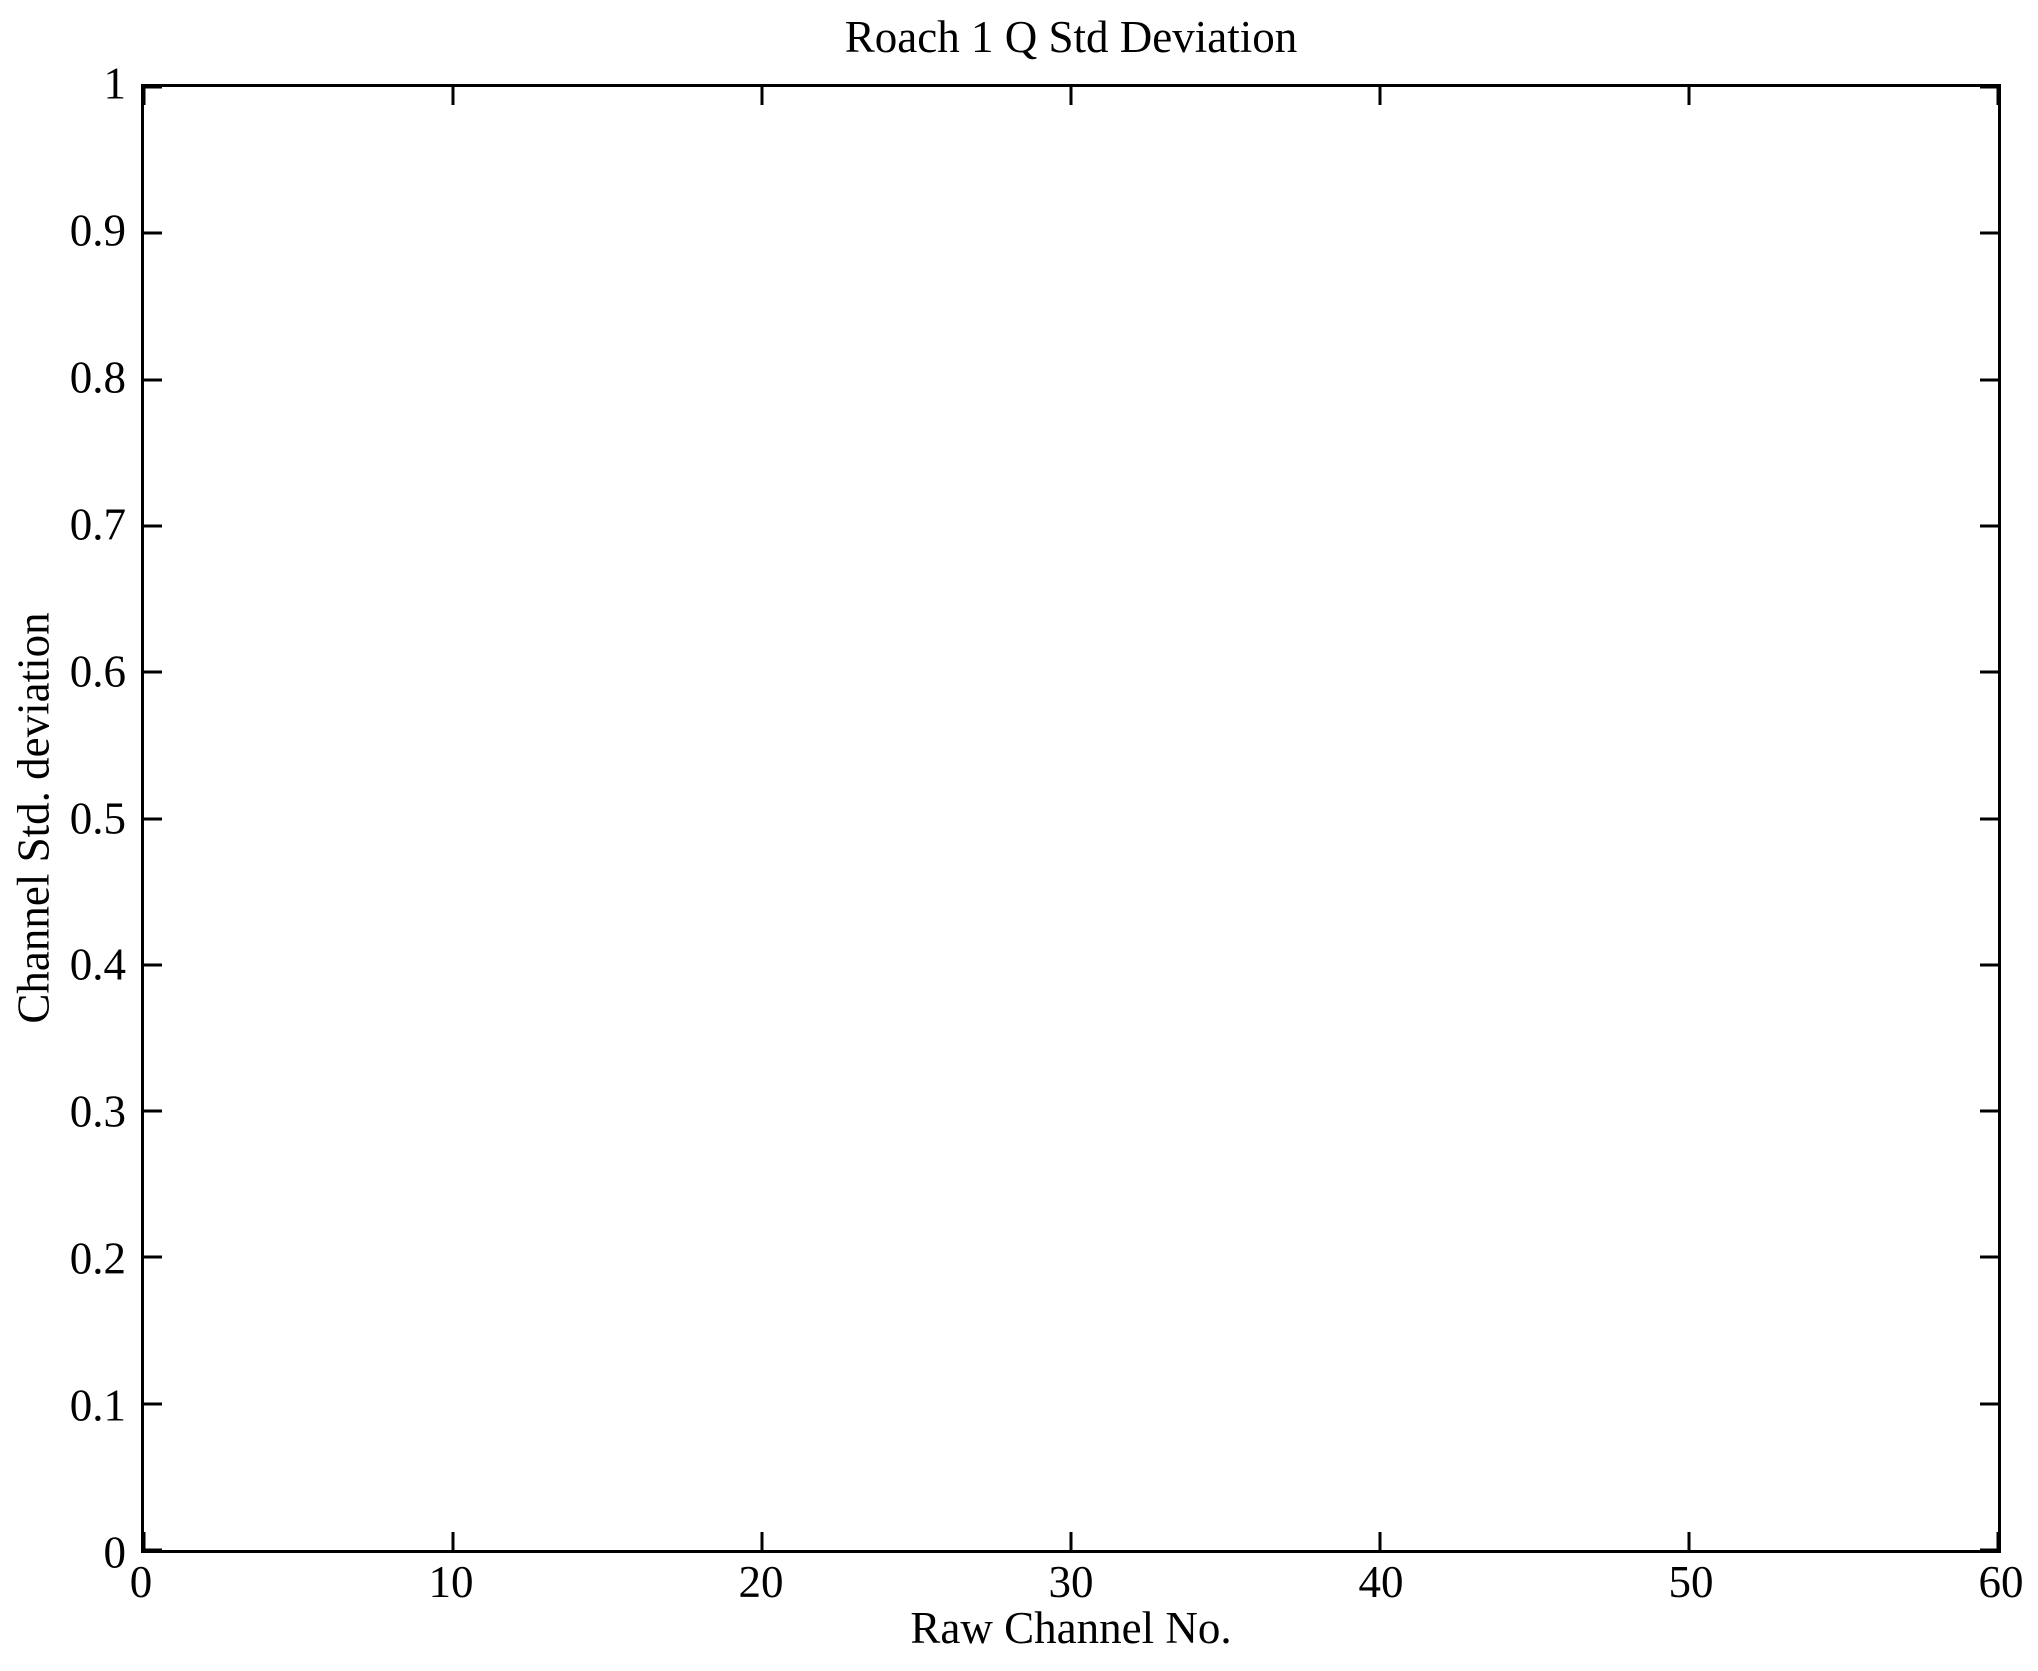 The height and width of the screenshot is (1671, 2038). What do you see at coordinates (115, 83) in the screenshot?
I see `y-tick-label: 1` at bounding box center [115, 83].